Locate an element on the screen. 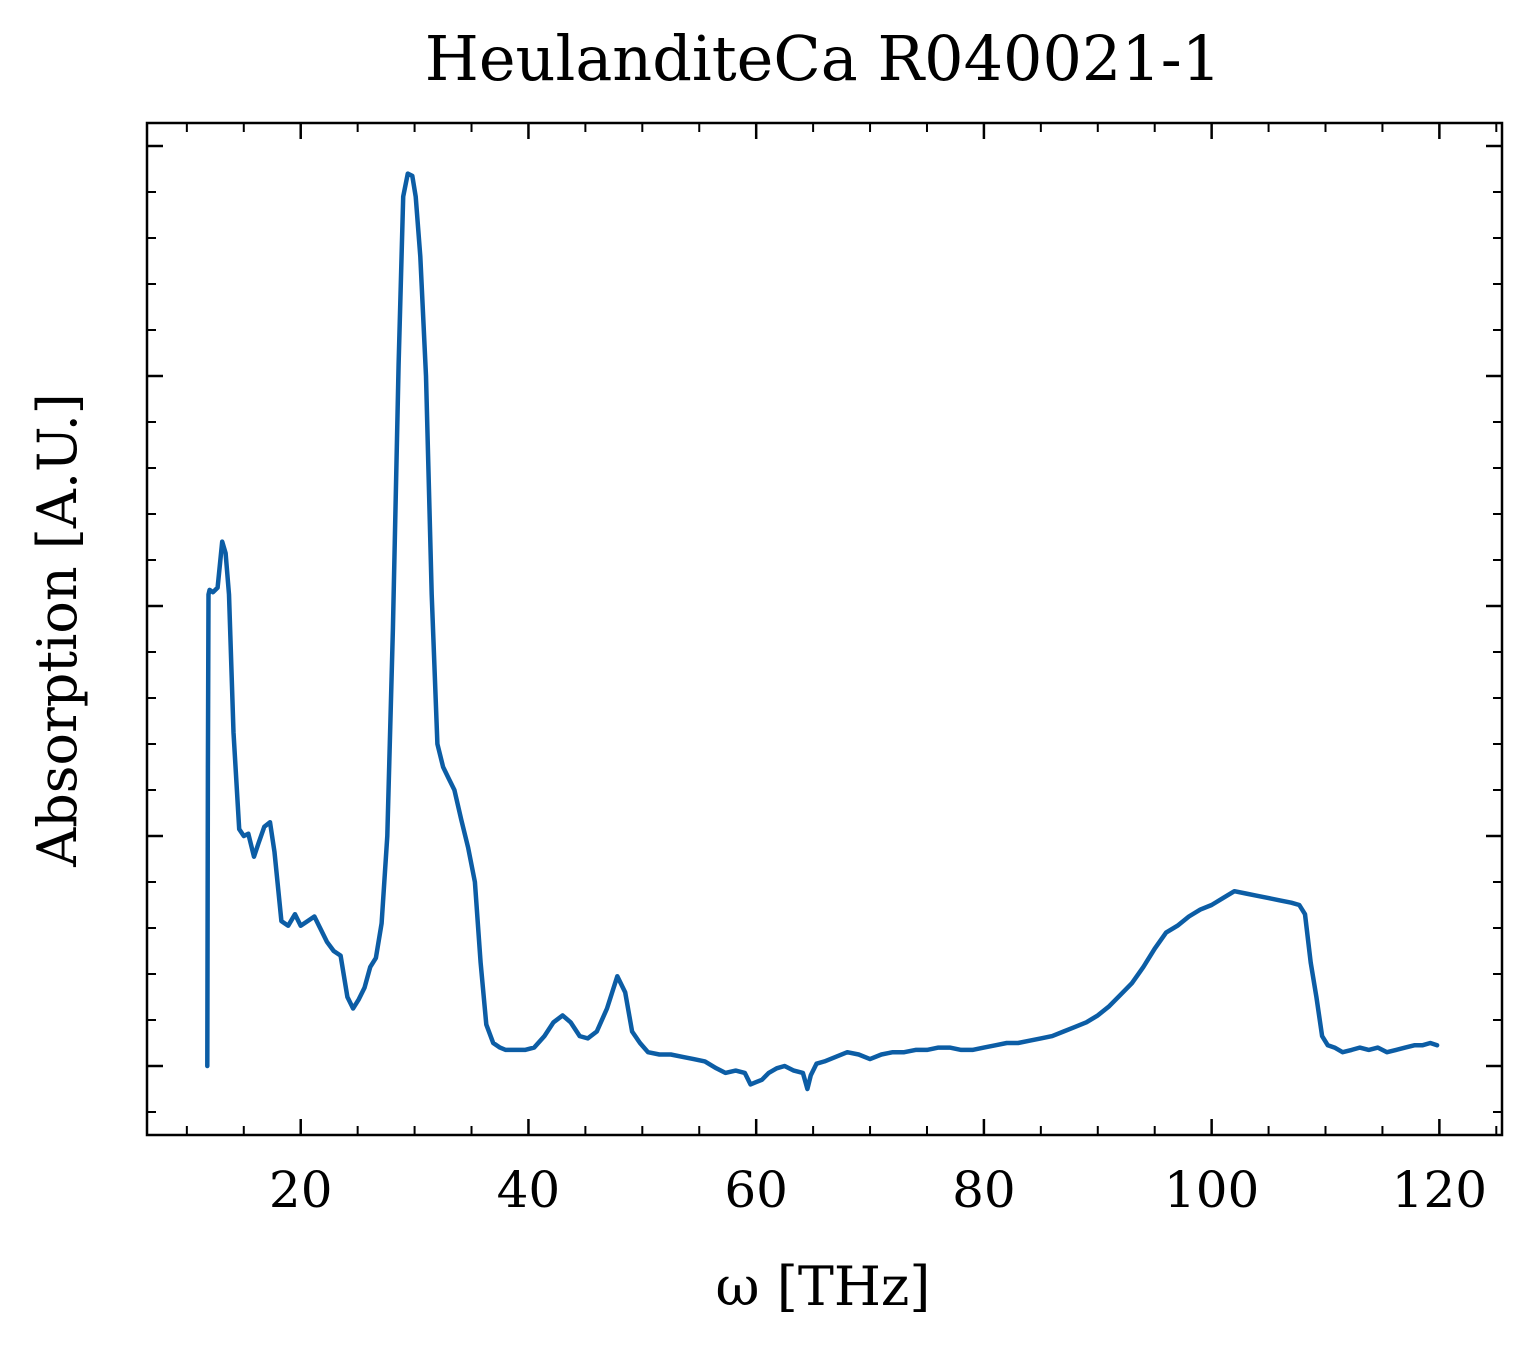  x-tick-label: 40 is located at coordinates (529, 1190).